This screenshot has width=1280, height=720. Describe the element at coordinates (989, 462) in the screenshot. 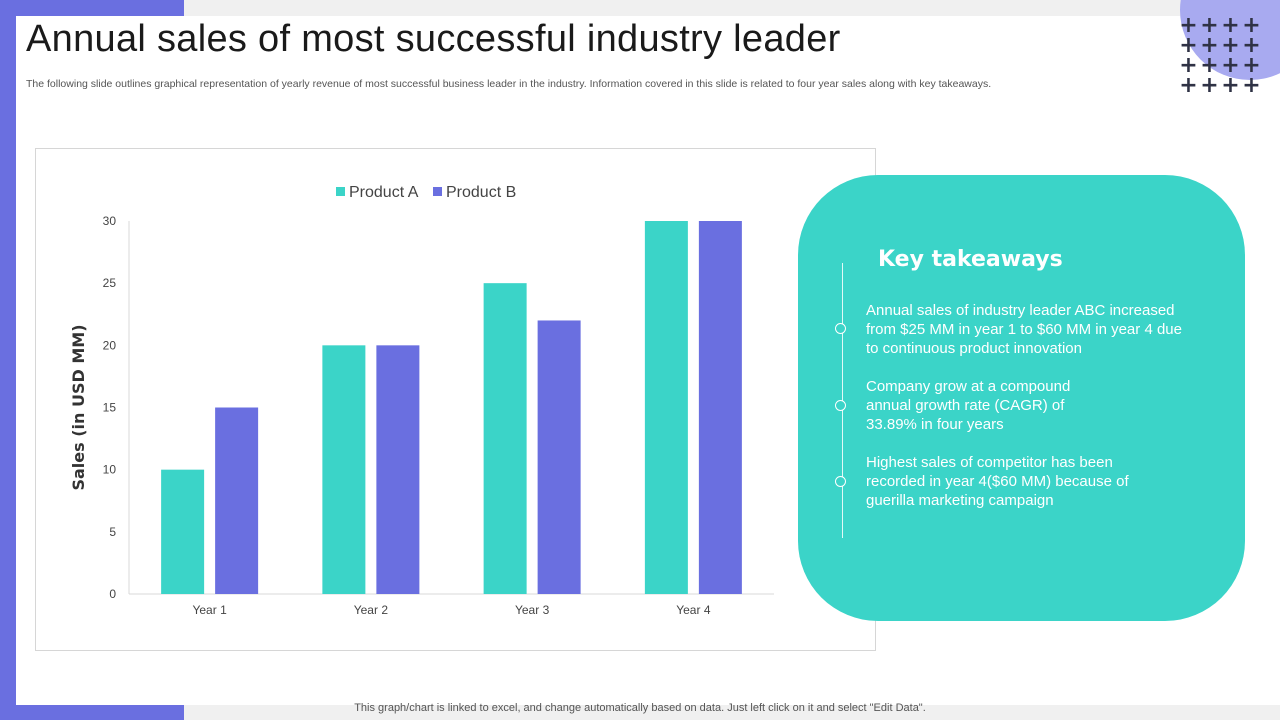

I see `takeaway-3-line-1: Highest sales of competitor has been` at that location.